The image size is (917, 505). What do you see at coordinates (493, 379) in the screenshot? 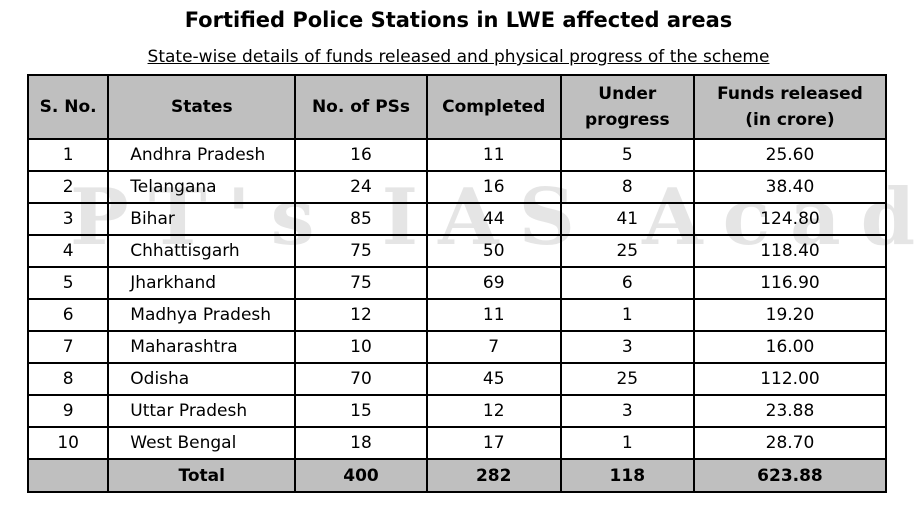
I see `cell-completed: 45` at bounding box center [493, 379].